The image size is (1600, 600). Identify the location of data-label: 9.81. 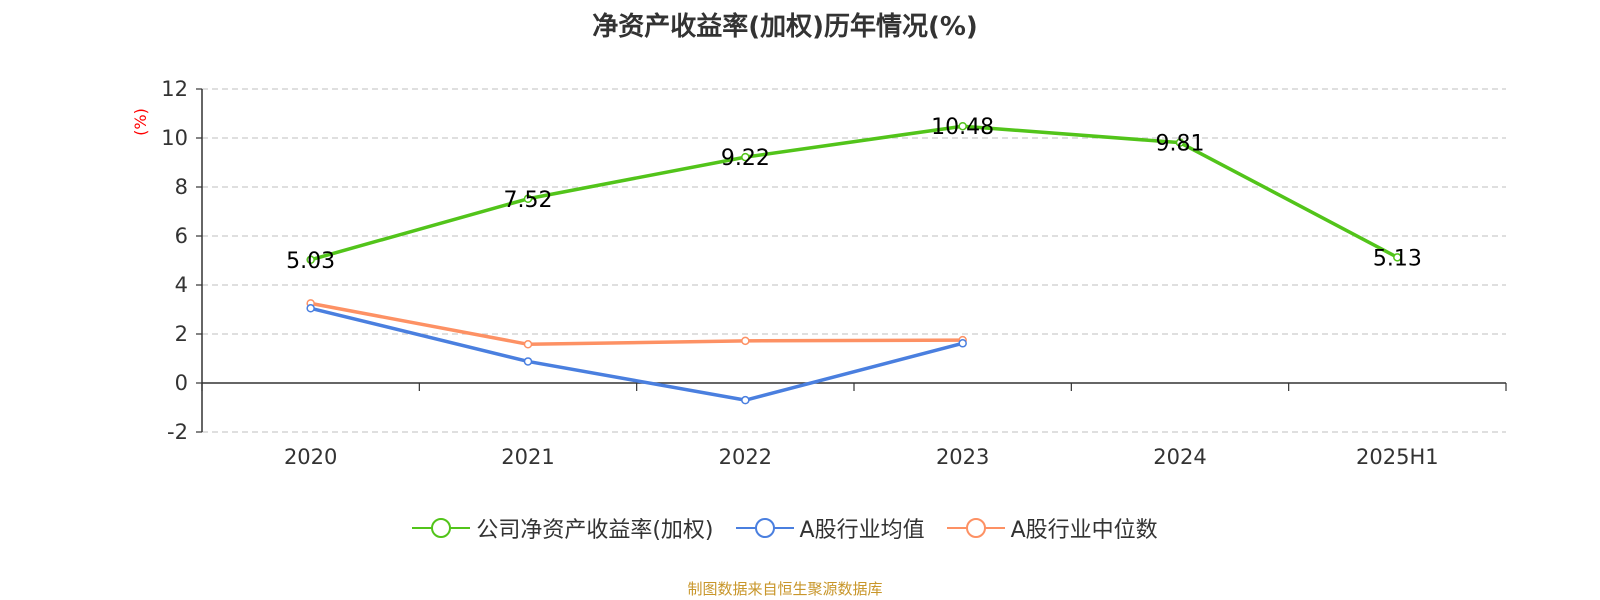
(1180, 144).